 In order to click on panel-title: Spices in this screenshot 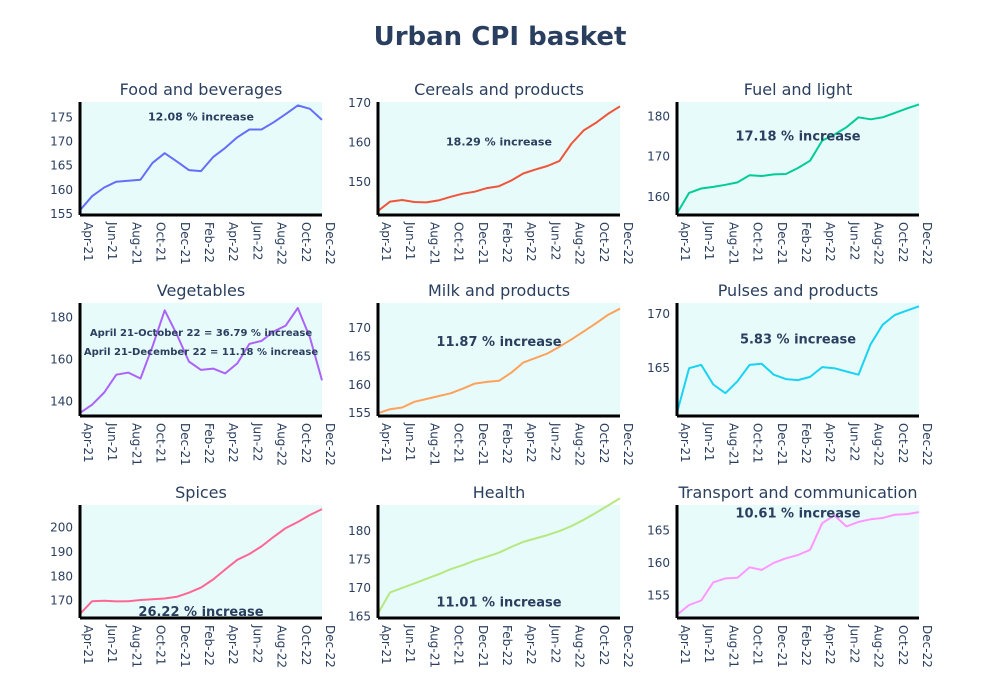, I will do `click(201, 492)`.